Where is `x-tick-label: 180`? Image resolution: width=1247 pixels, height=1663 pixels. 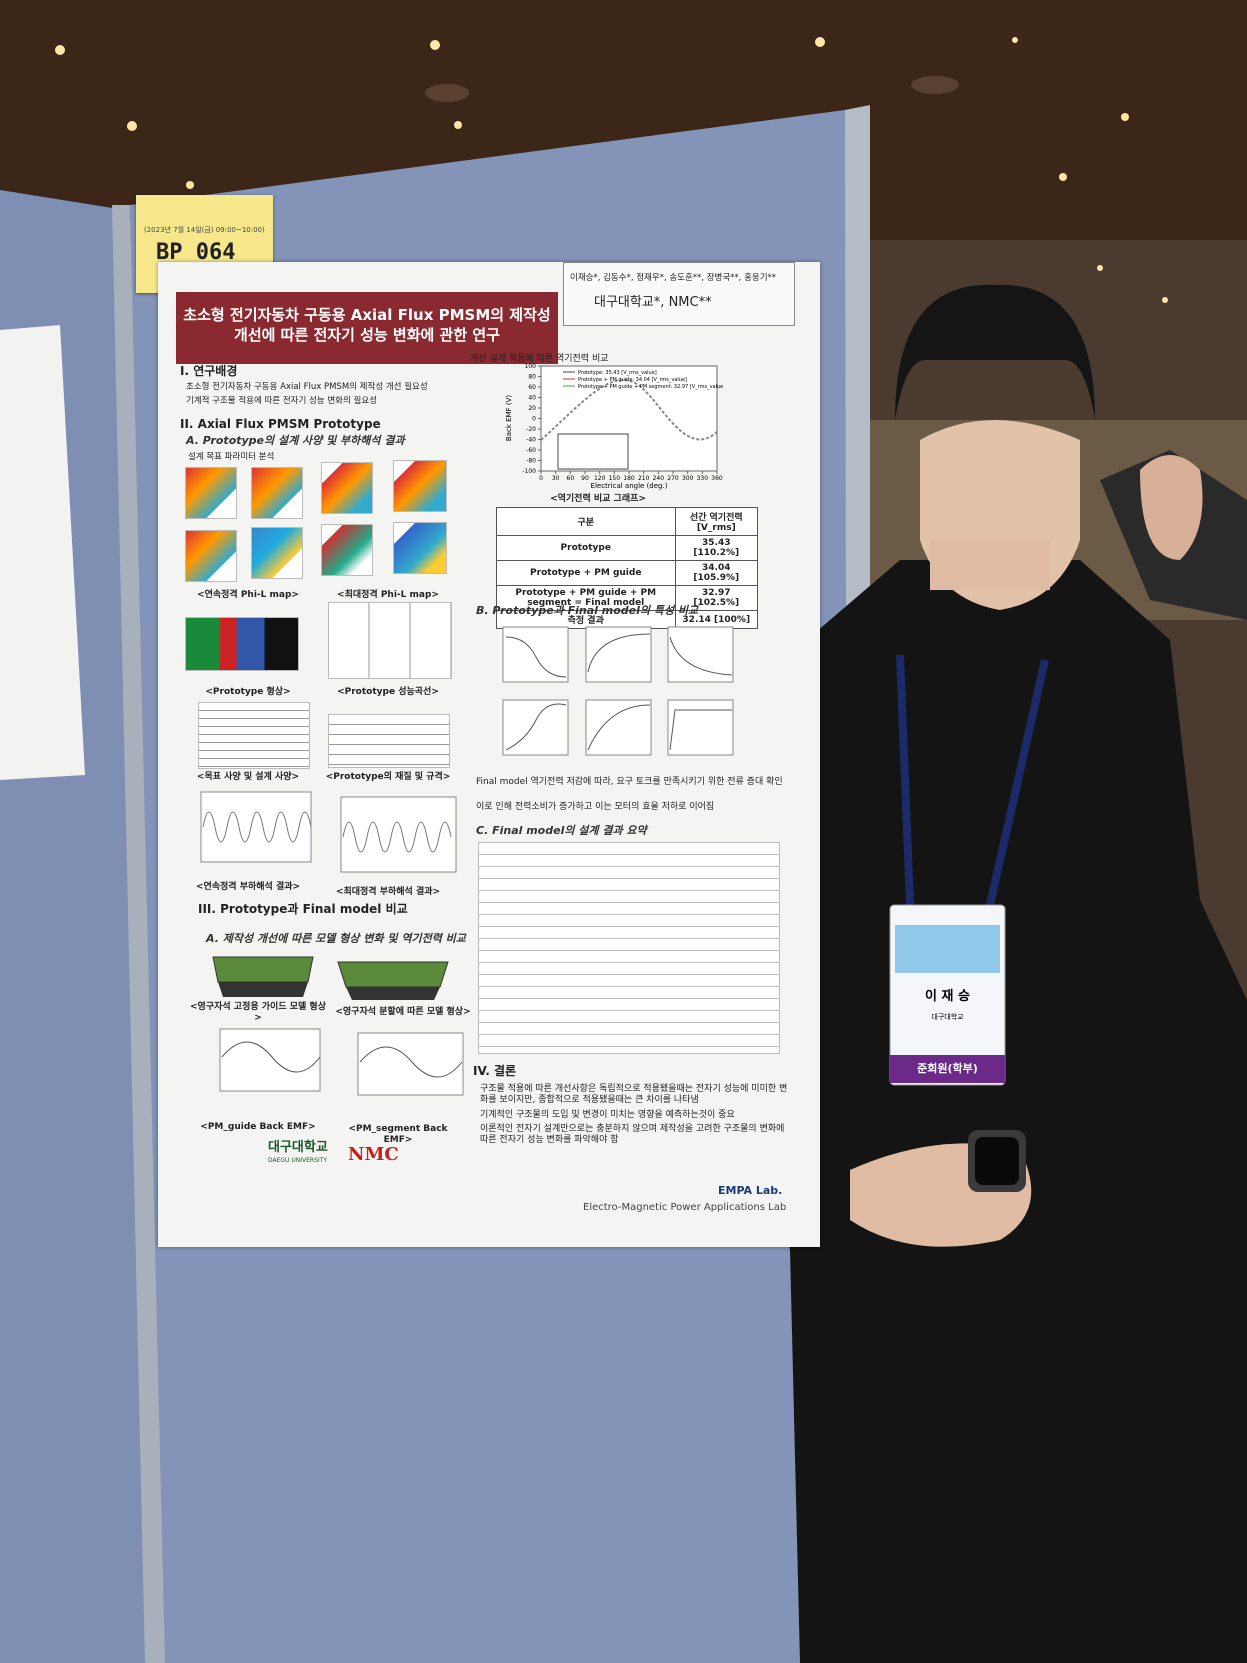
x-tick-label: 180 is located at coordinates (629, 478).